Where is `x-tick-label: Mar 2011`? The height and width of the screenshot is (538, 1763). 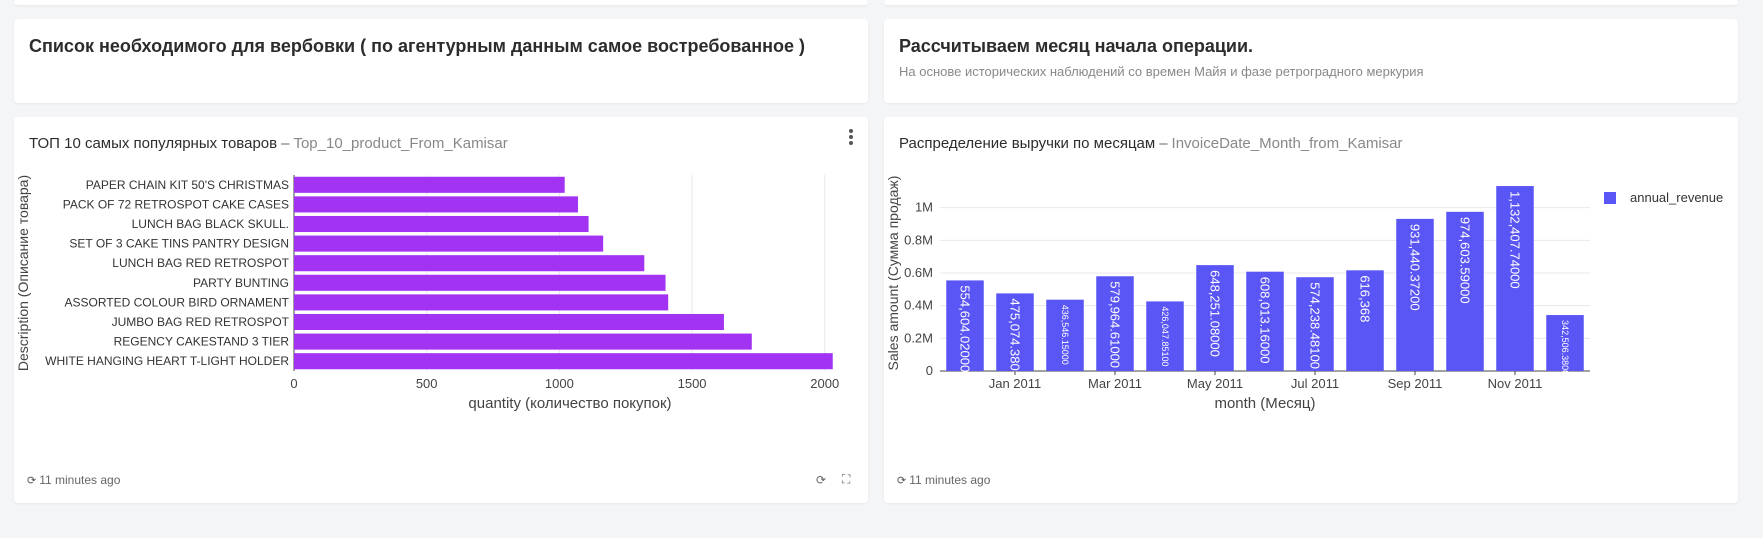 x-tick-label: Mar 2011 is located at coordinates (1115, 383).